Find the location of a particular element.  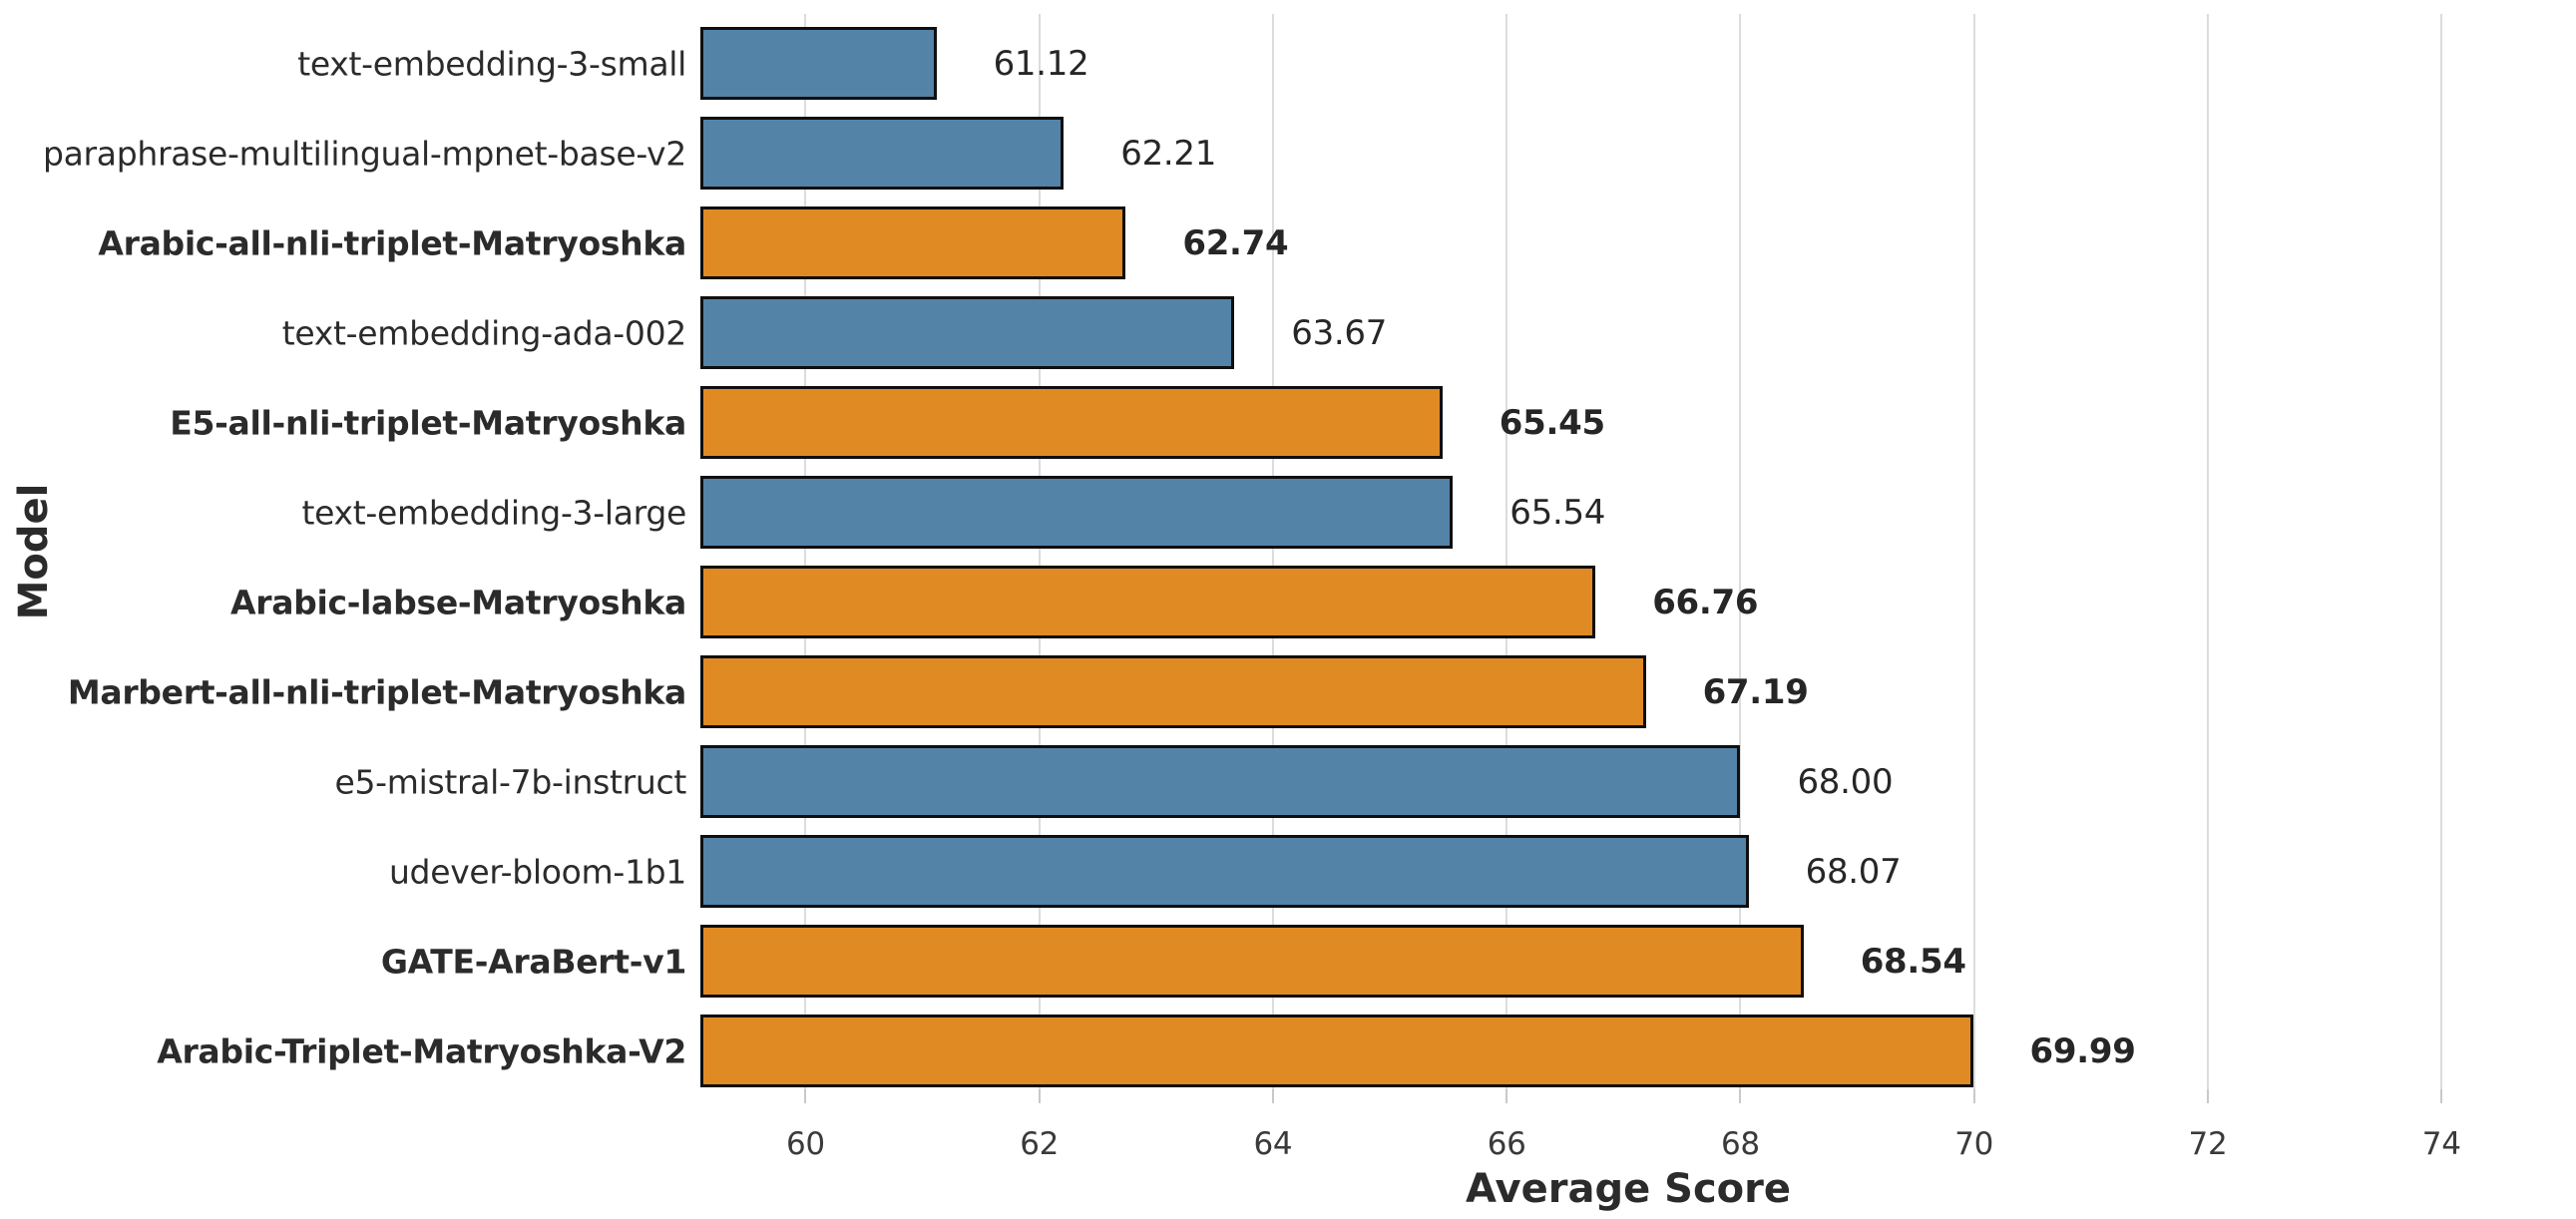

bar-value-label: 65.45 is located at coordinates (1552, 423).